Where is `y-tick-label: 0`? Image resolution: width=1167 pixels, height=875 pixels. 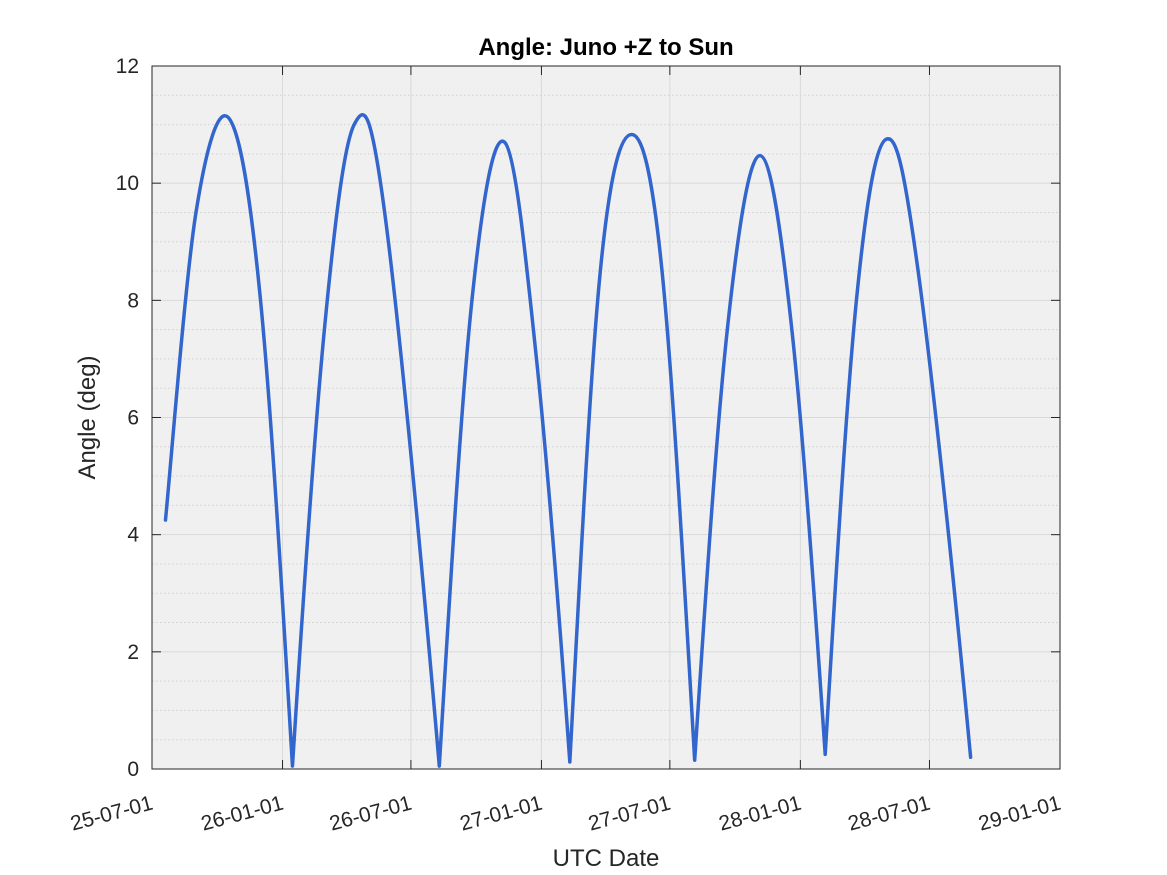
y-tick-label: 0 is located at coordinates (133, 769).